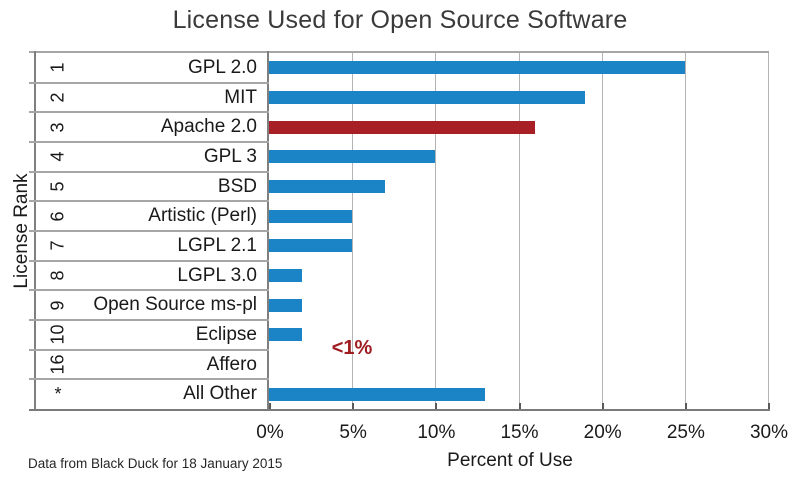 This screenshot has height=485, width=800. What do you see at coordinates (685, 432) in the screenshot?
I see `x-tick-label: 25%` at bounding box center [685, 432].